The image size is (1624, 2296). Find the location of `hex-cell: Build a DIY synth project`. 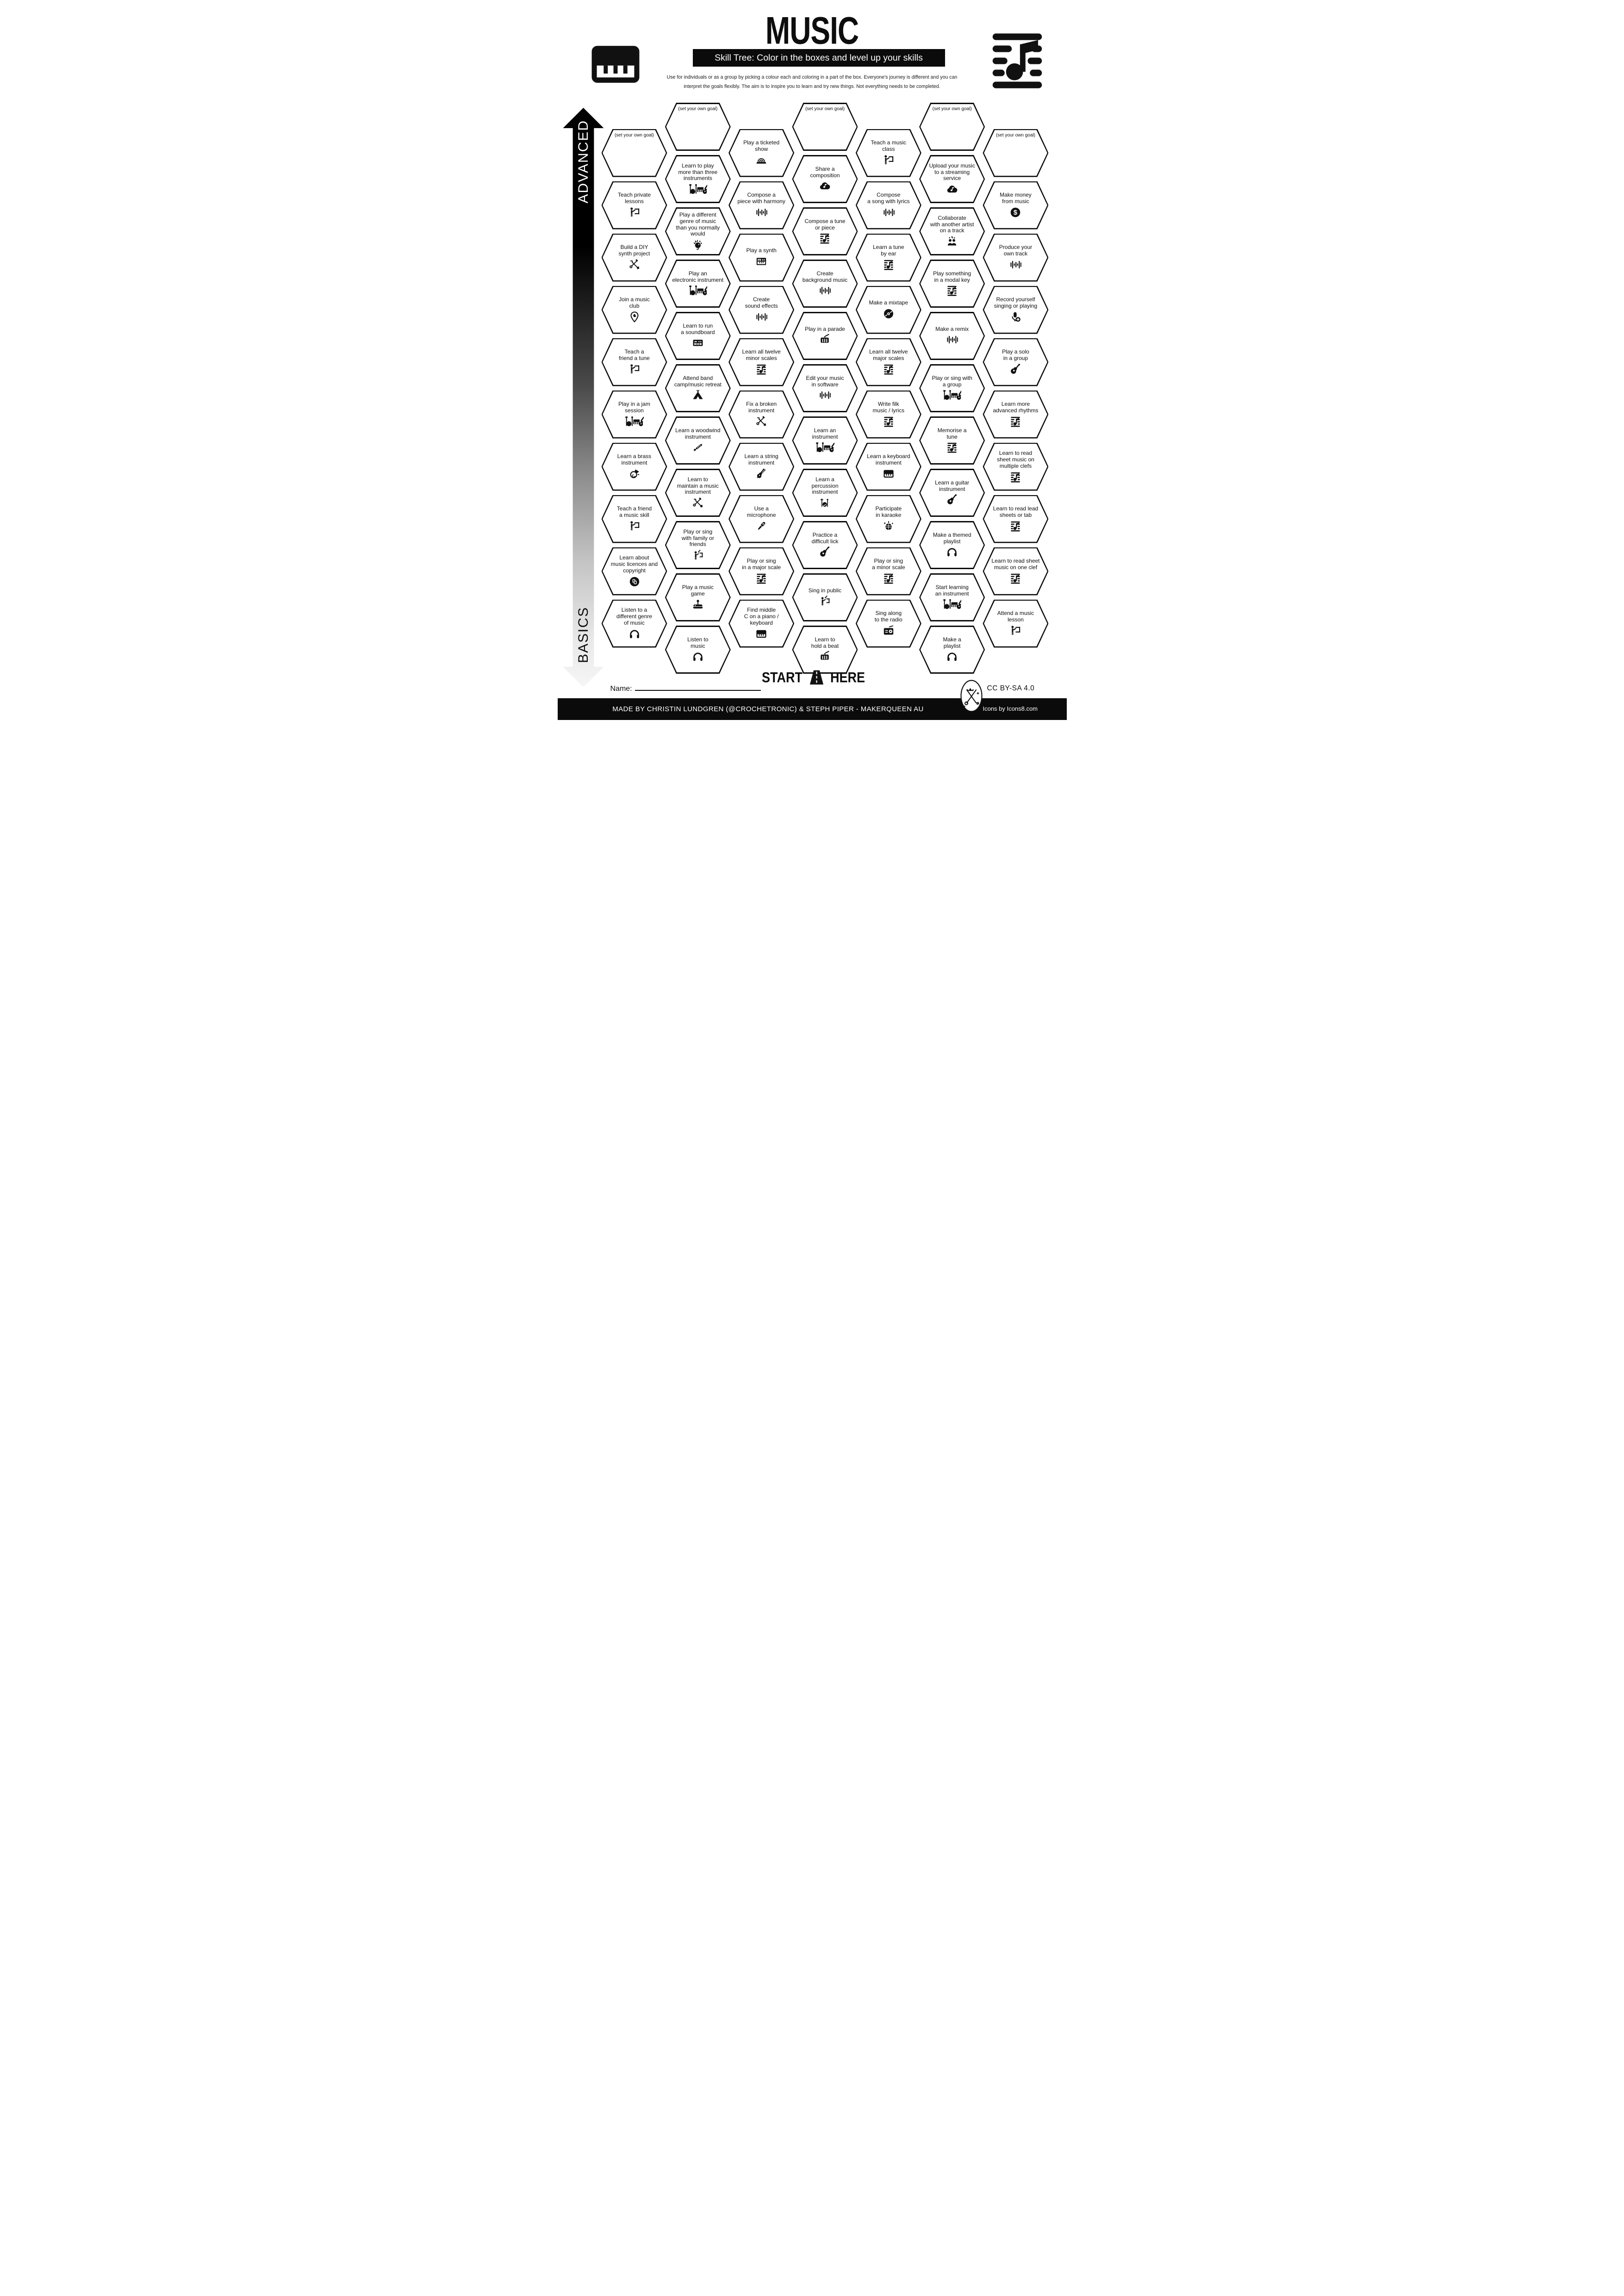

hex-cell: Build a DIY synth project is located at coordinates (634, 258).